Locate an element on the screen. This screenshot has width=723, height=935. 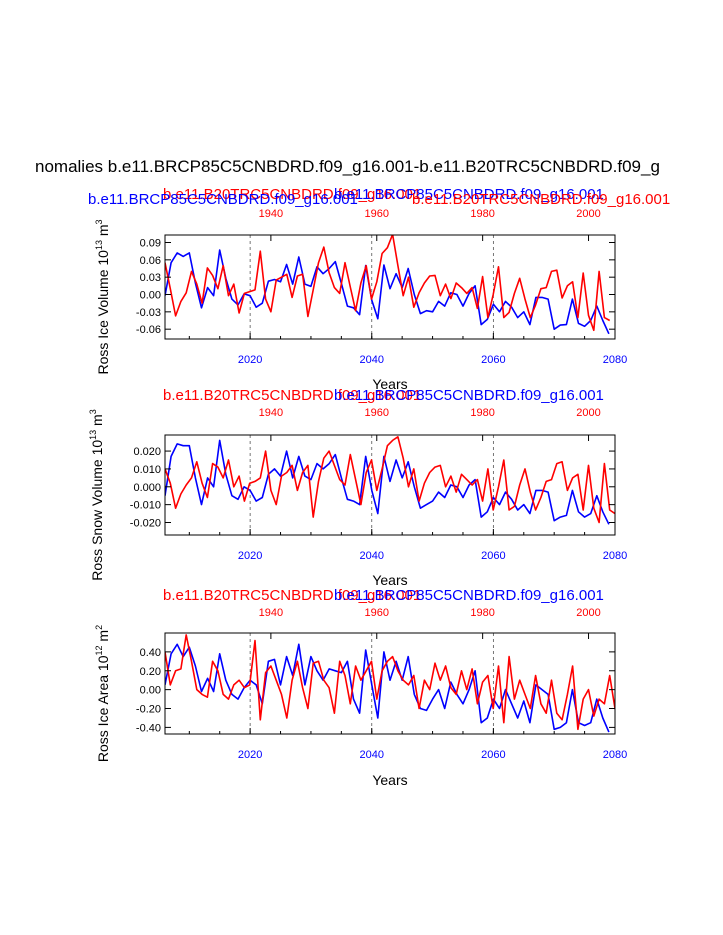
y-axis-label: Ross Ice Area 1012 m2 is located at coordinates (102, 693).